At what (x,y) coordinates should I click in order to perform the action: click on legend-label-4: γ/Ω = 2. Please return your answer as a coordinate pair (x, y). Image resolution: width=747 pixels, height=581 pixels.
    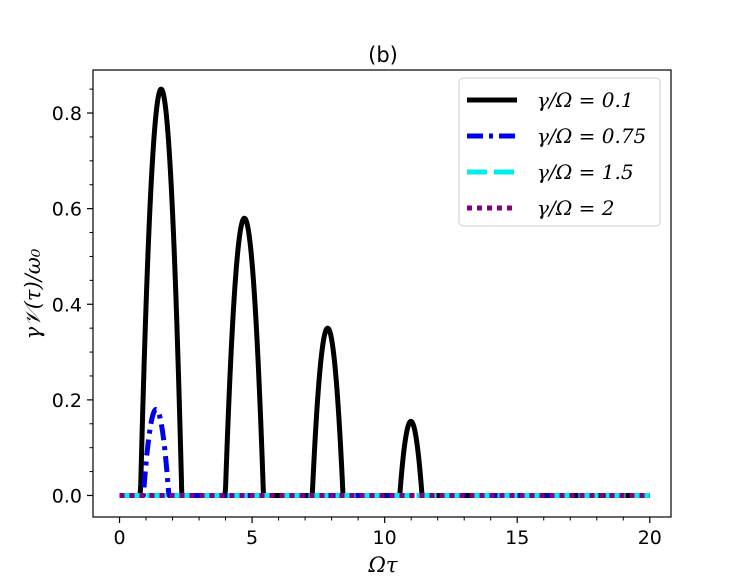
    Looking at the image, I should click on (575, 208).